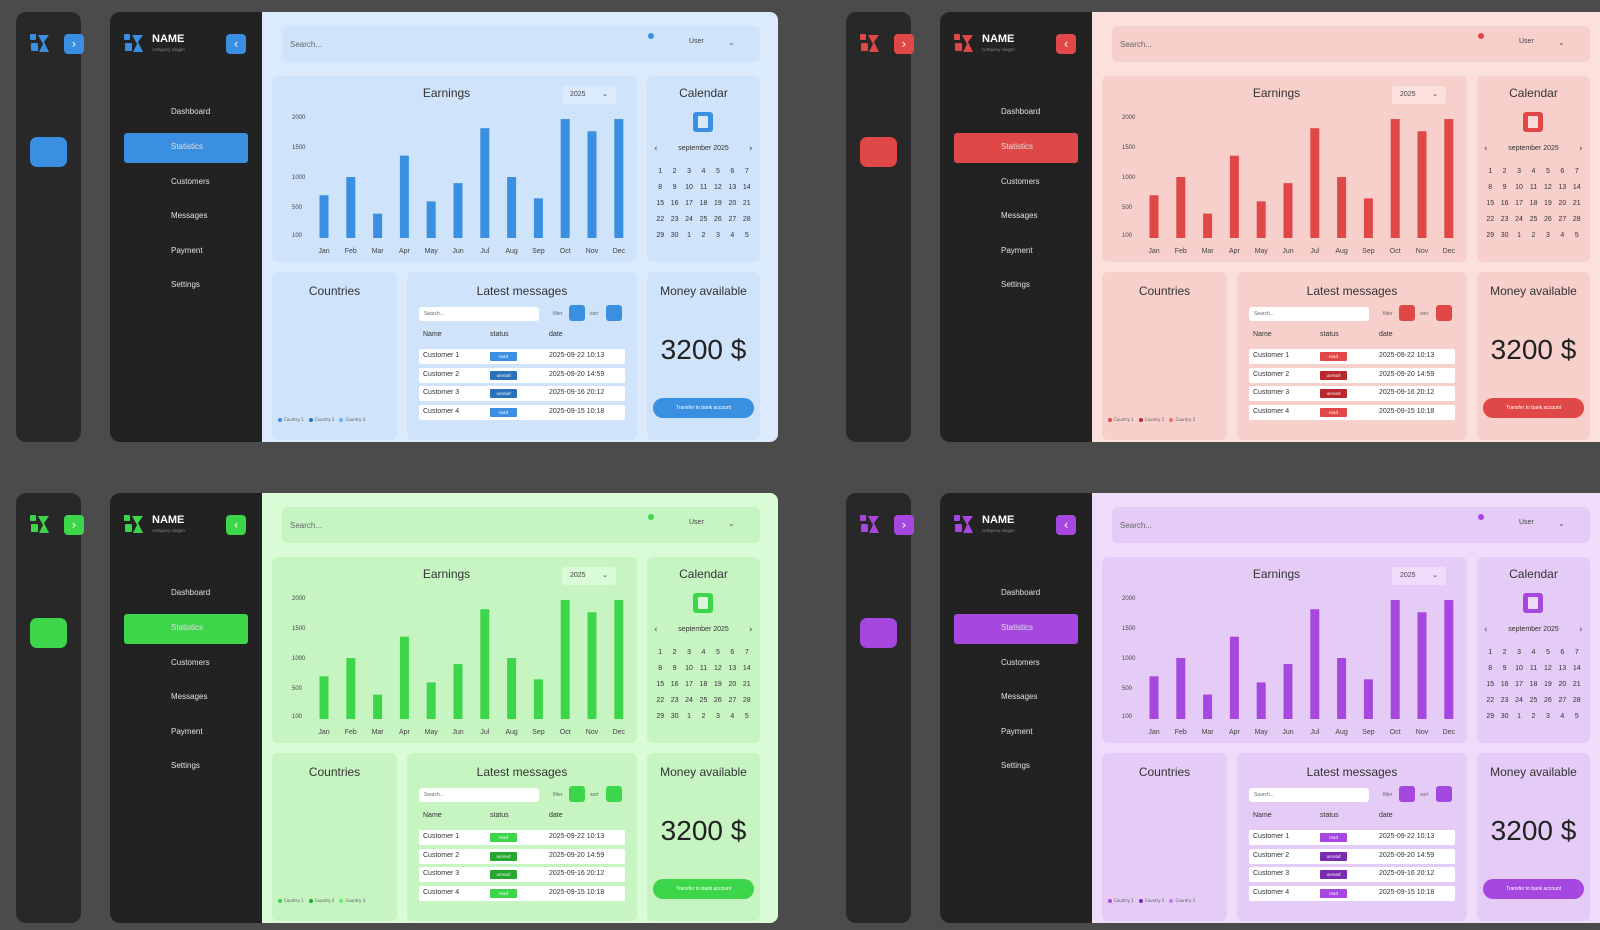 The height and width of the screenshot is (930, 1600). I want to click on chevron-down-icon: ⌄, so click(1561, 42).